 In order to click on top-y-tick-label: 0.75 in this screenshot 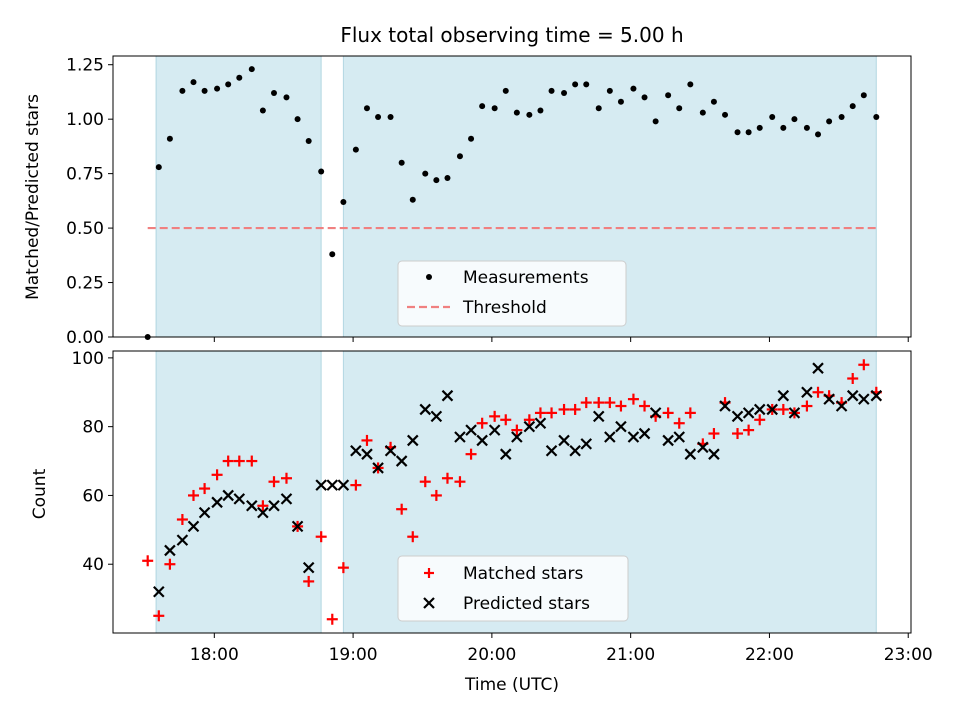, I will do `click(85, 175)`.